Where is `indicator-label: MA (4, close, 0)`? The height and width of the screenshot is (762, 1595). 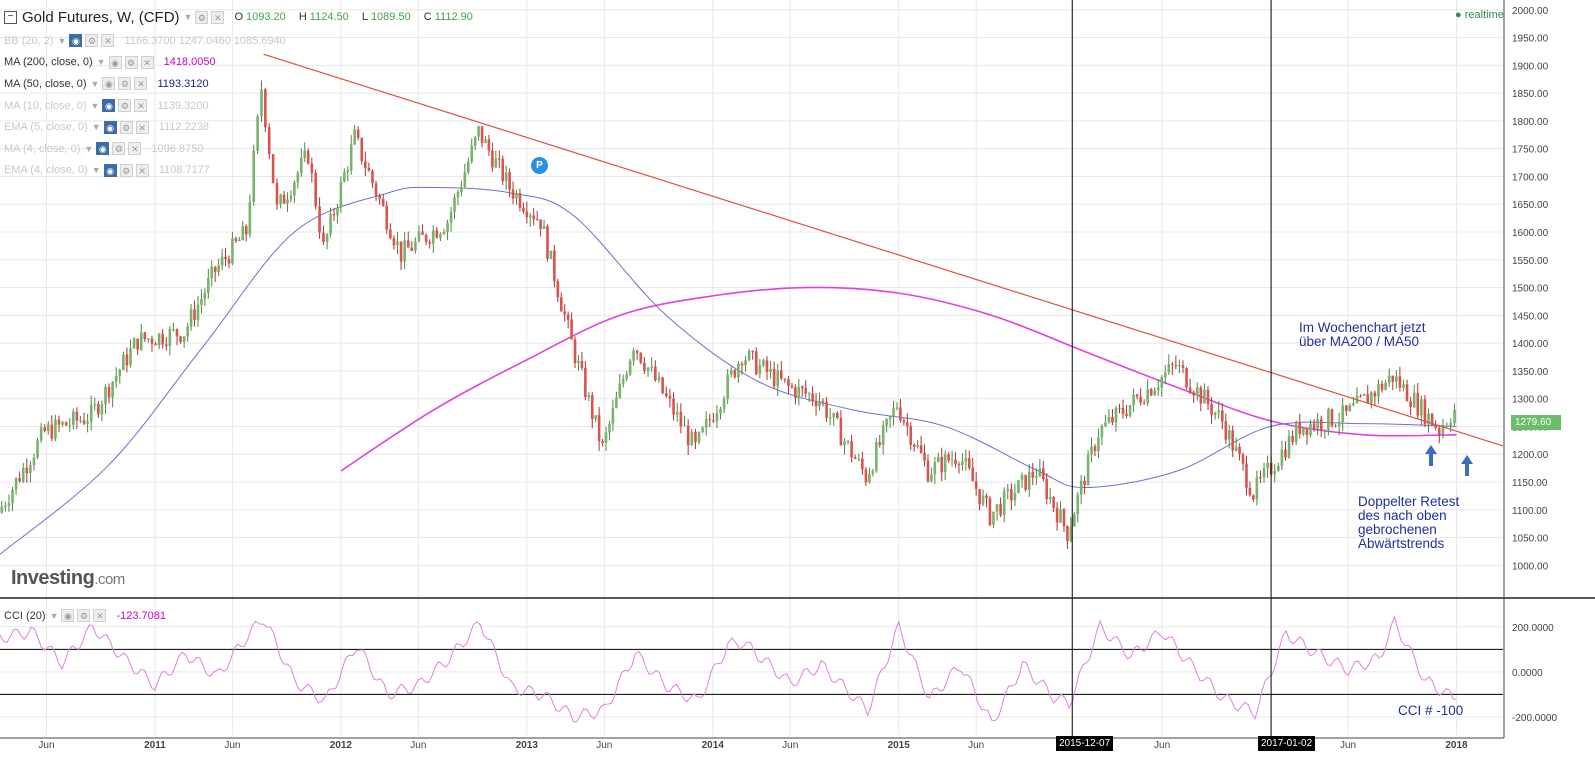 indicator-label: MA (4, close, 0) is located at coordinates (42, 148).